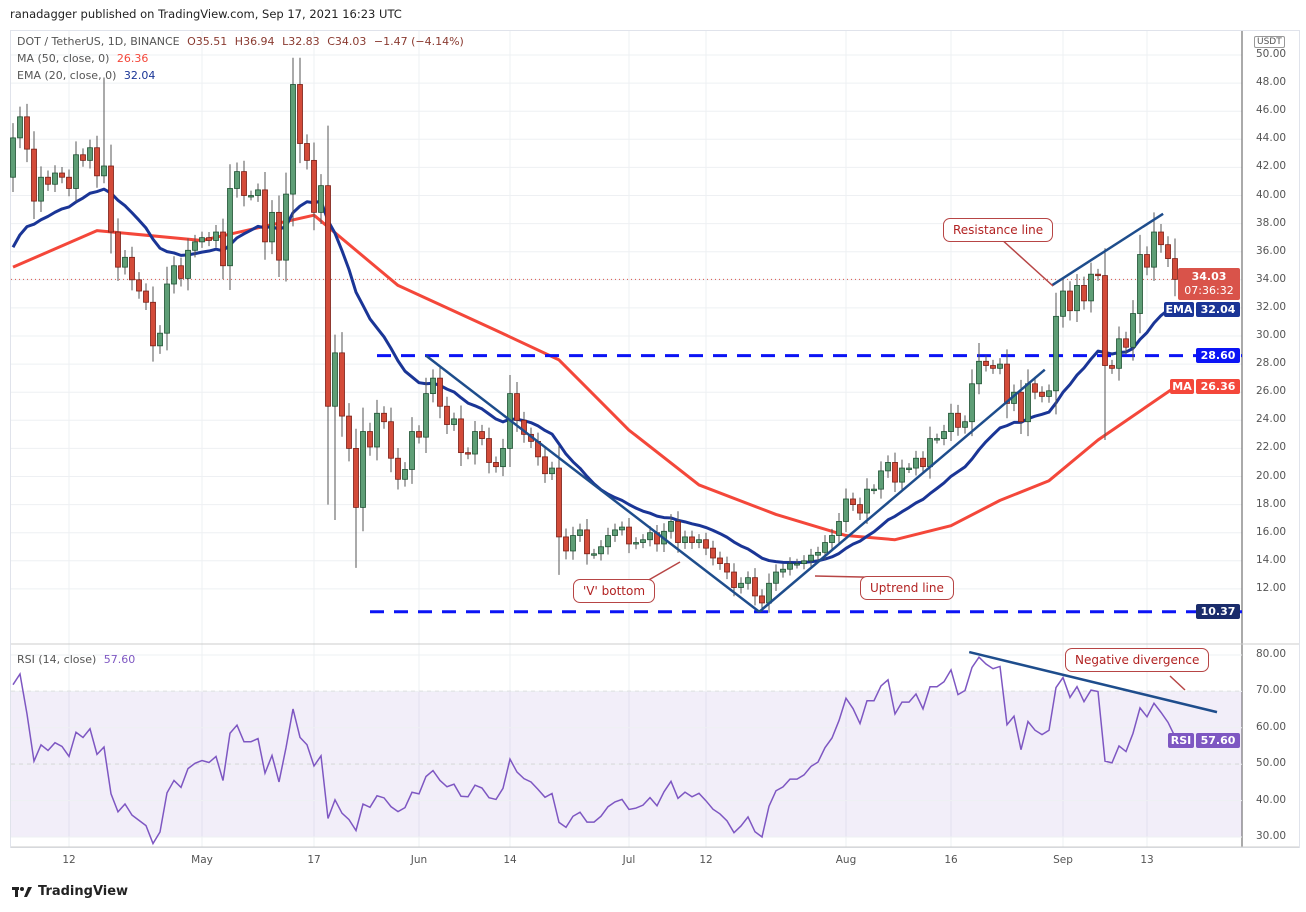  What do you see at coordinates (614, 591) in the screenshot?
I see `v-bottom-callout: 'V' bottom` at bounding box center [614, 591].